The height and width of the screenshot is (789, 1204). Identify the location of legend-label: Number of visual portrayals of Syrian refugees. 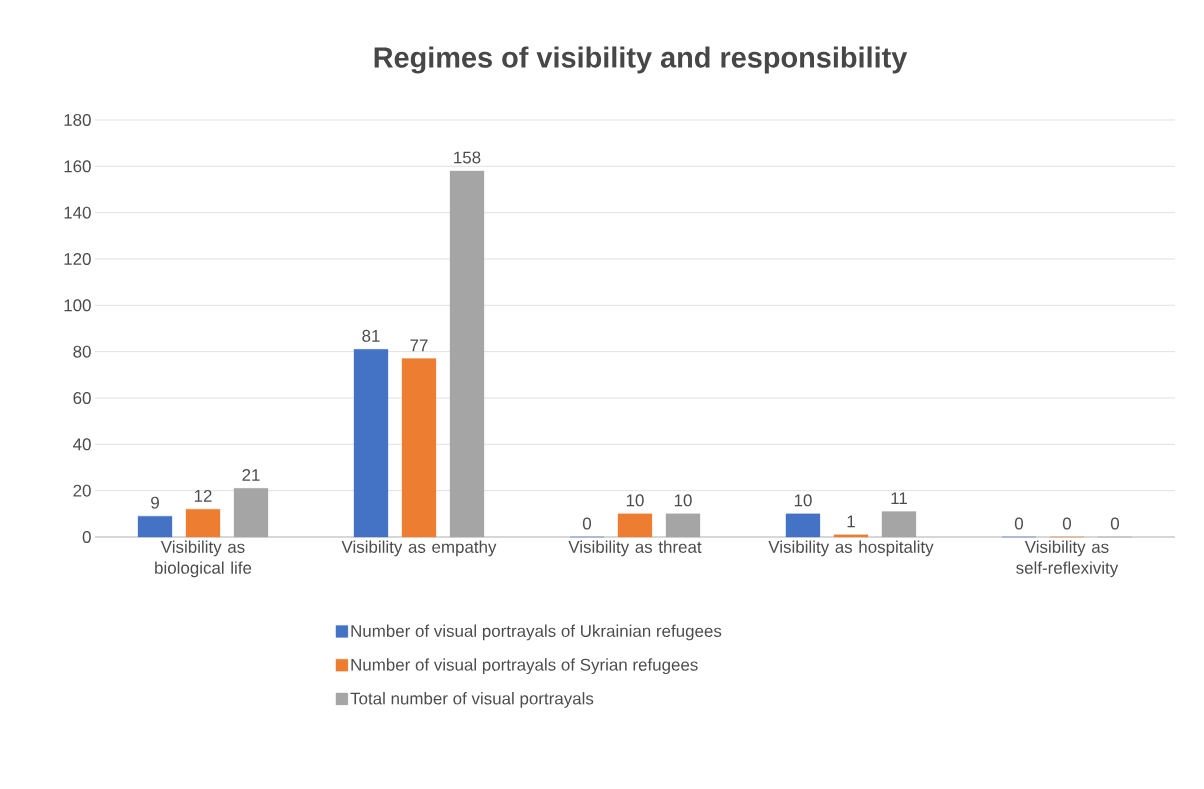
(524, 666).